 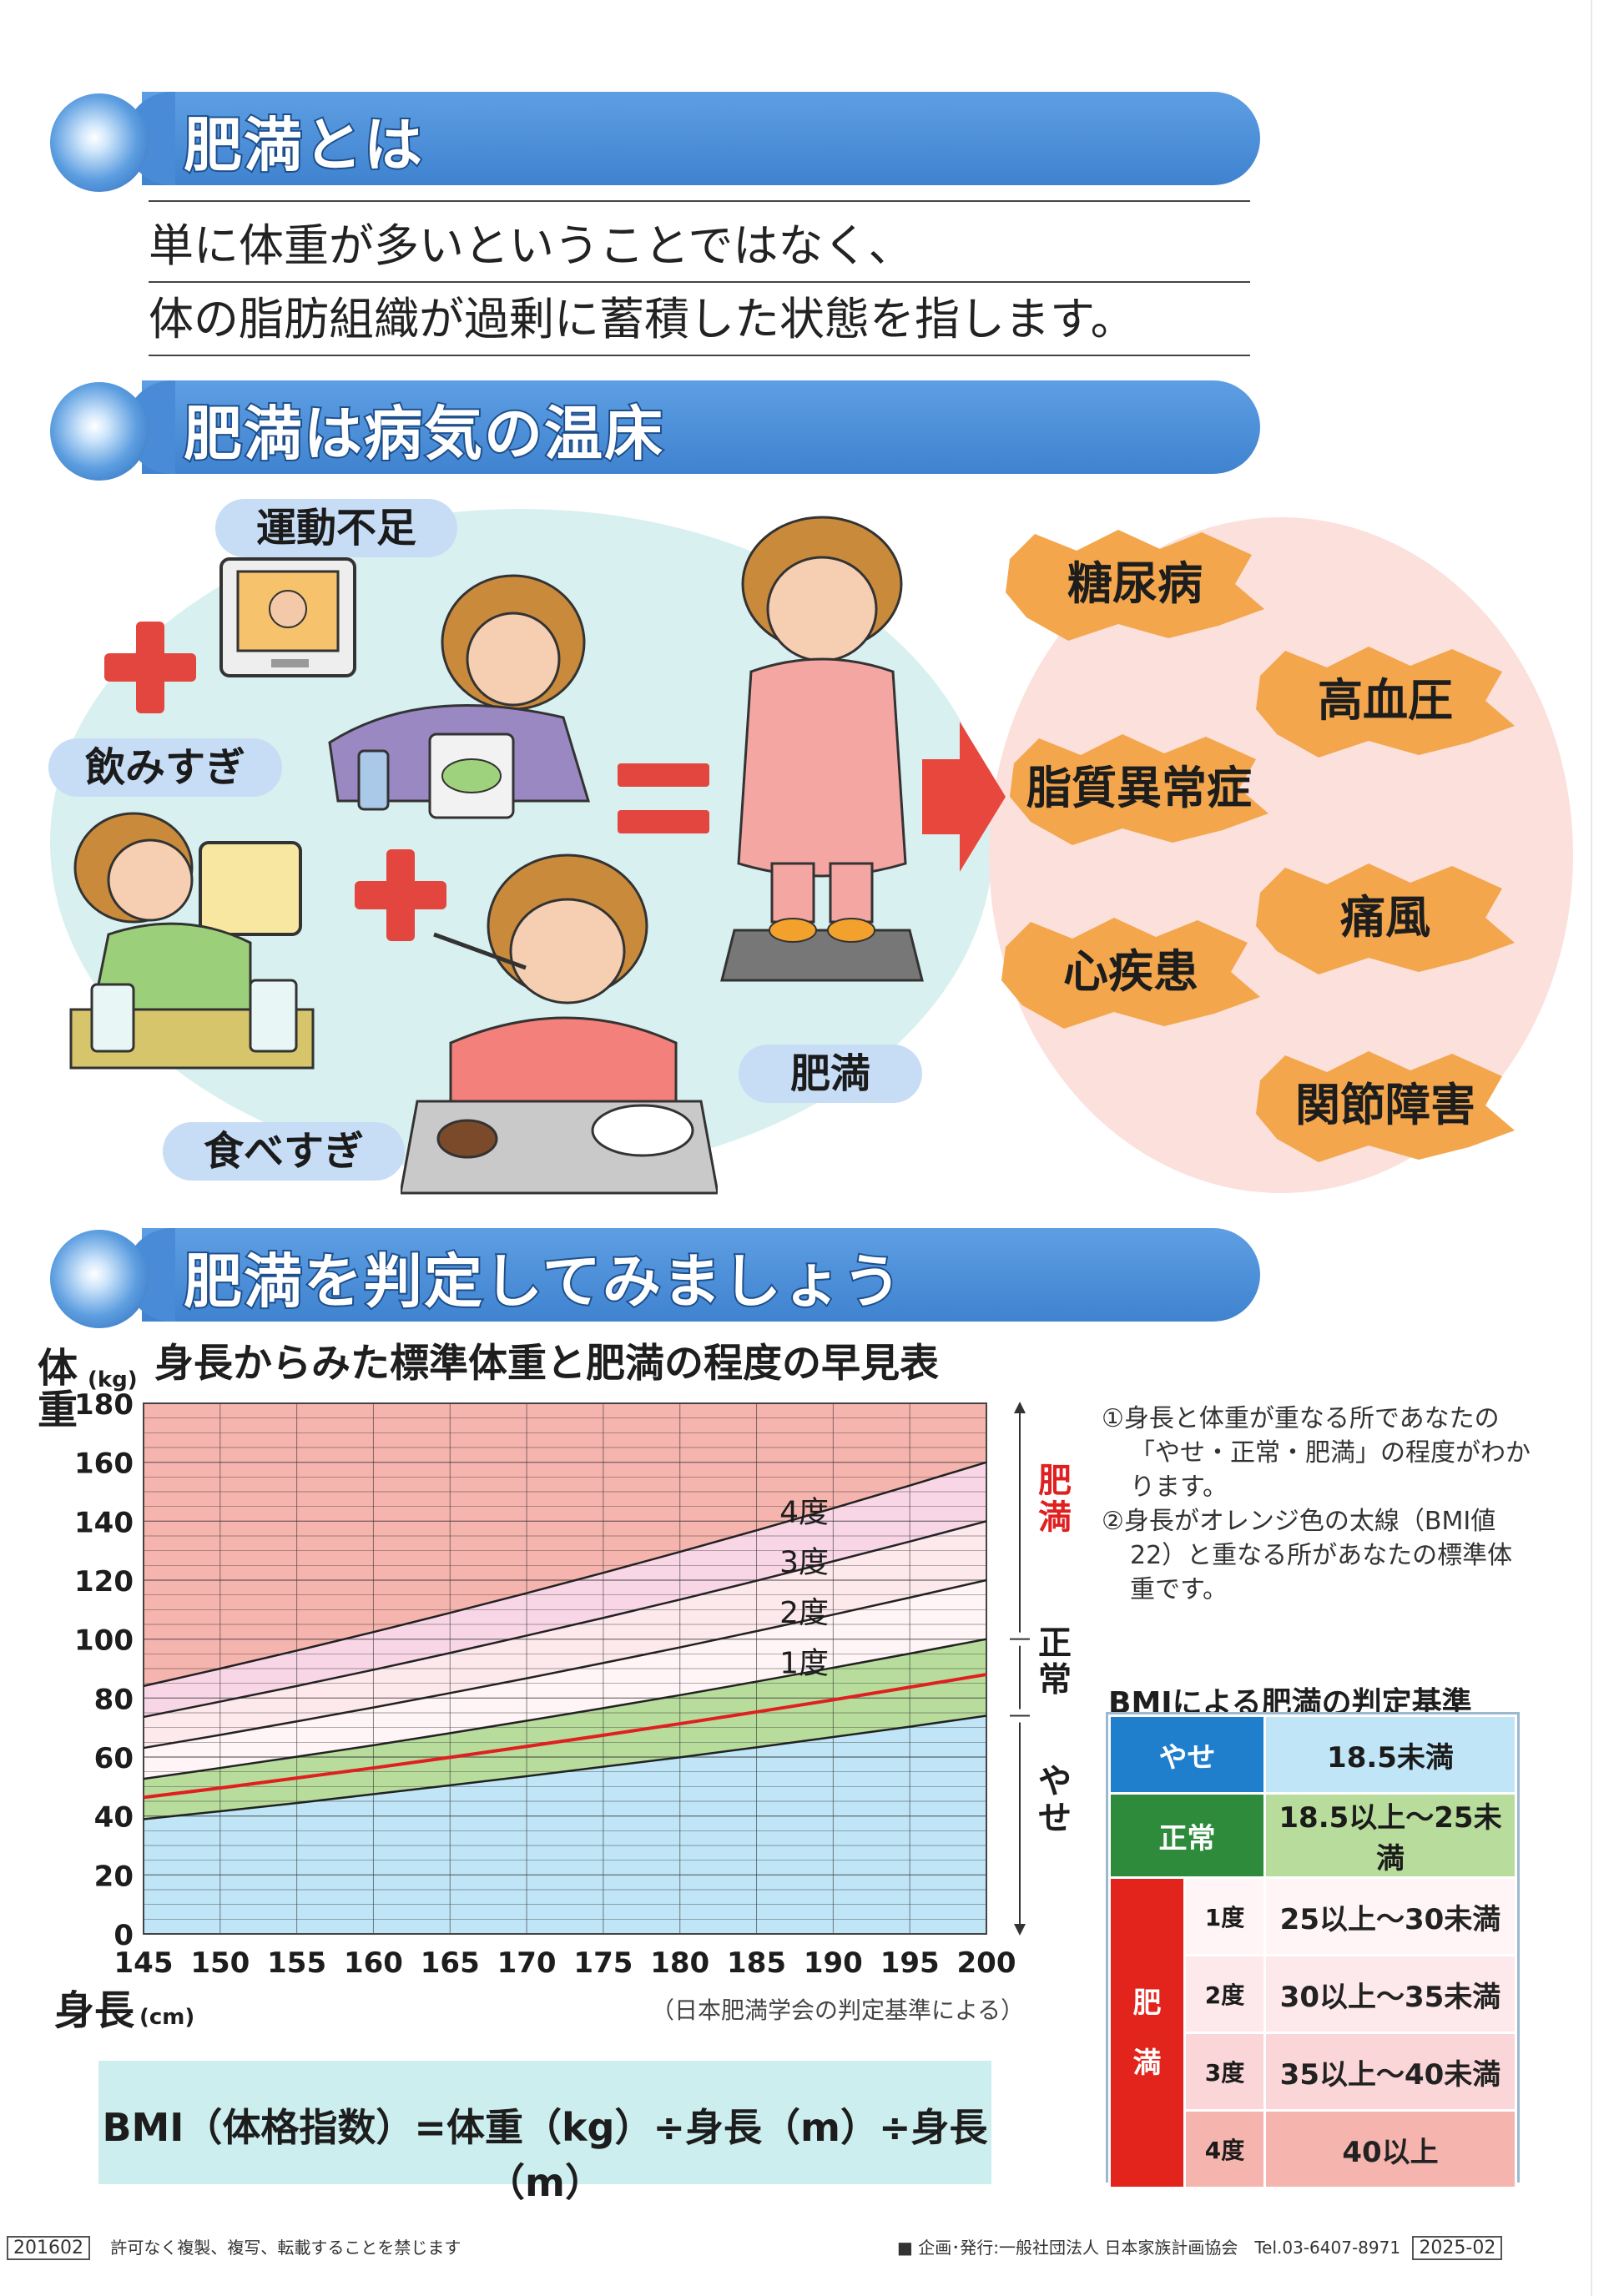 What do you see at coordinates (165, 767) in the screenshot?
I see `cause-label-drinking: 飲みすぎ` at bounding box center [165, 767].